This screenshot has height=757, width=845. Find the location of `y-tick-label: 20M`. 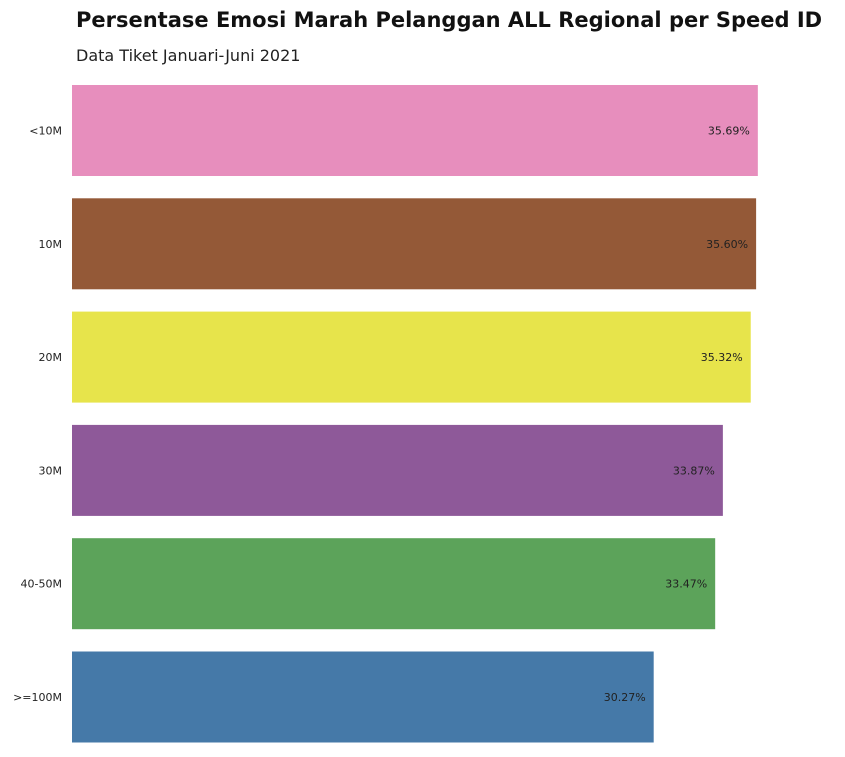

y-tick-label: 20M is located at coordinates (51, 357).